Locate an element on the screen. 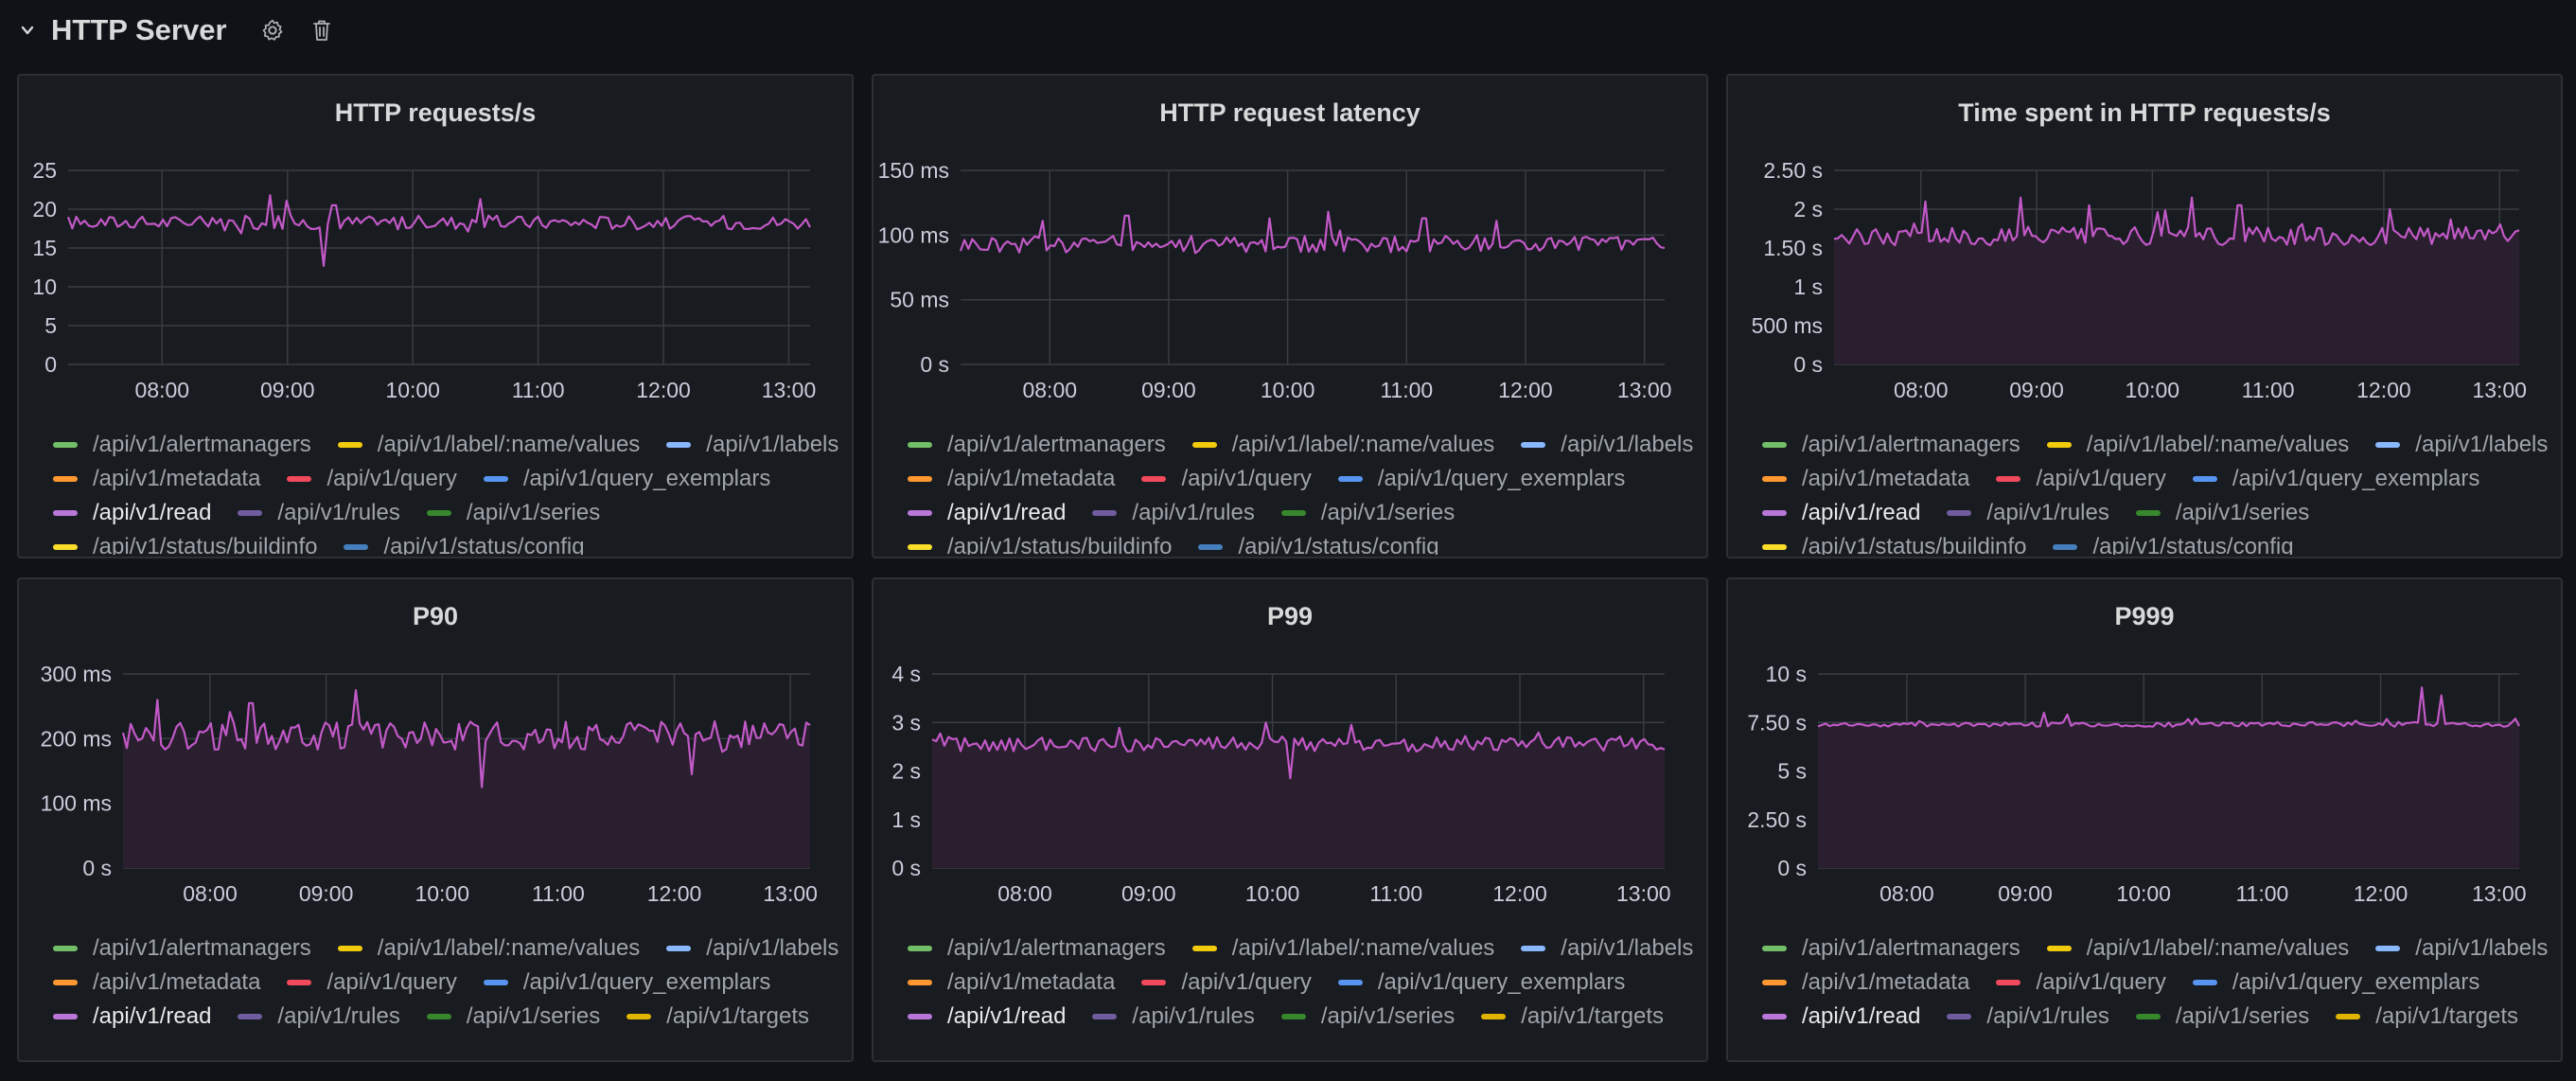 This screenshot has width=2576, height=1081. legend-label: /api/v1/status/config is located at coordinates (1338, 544).